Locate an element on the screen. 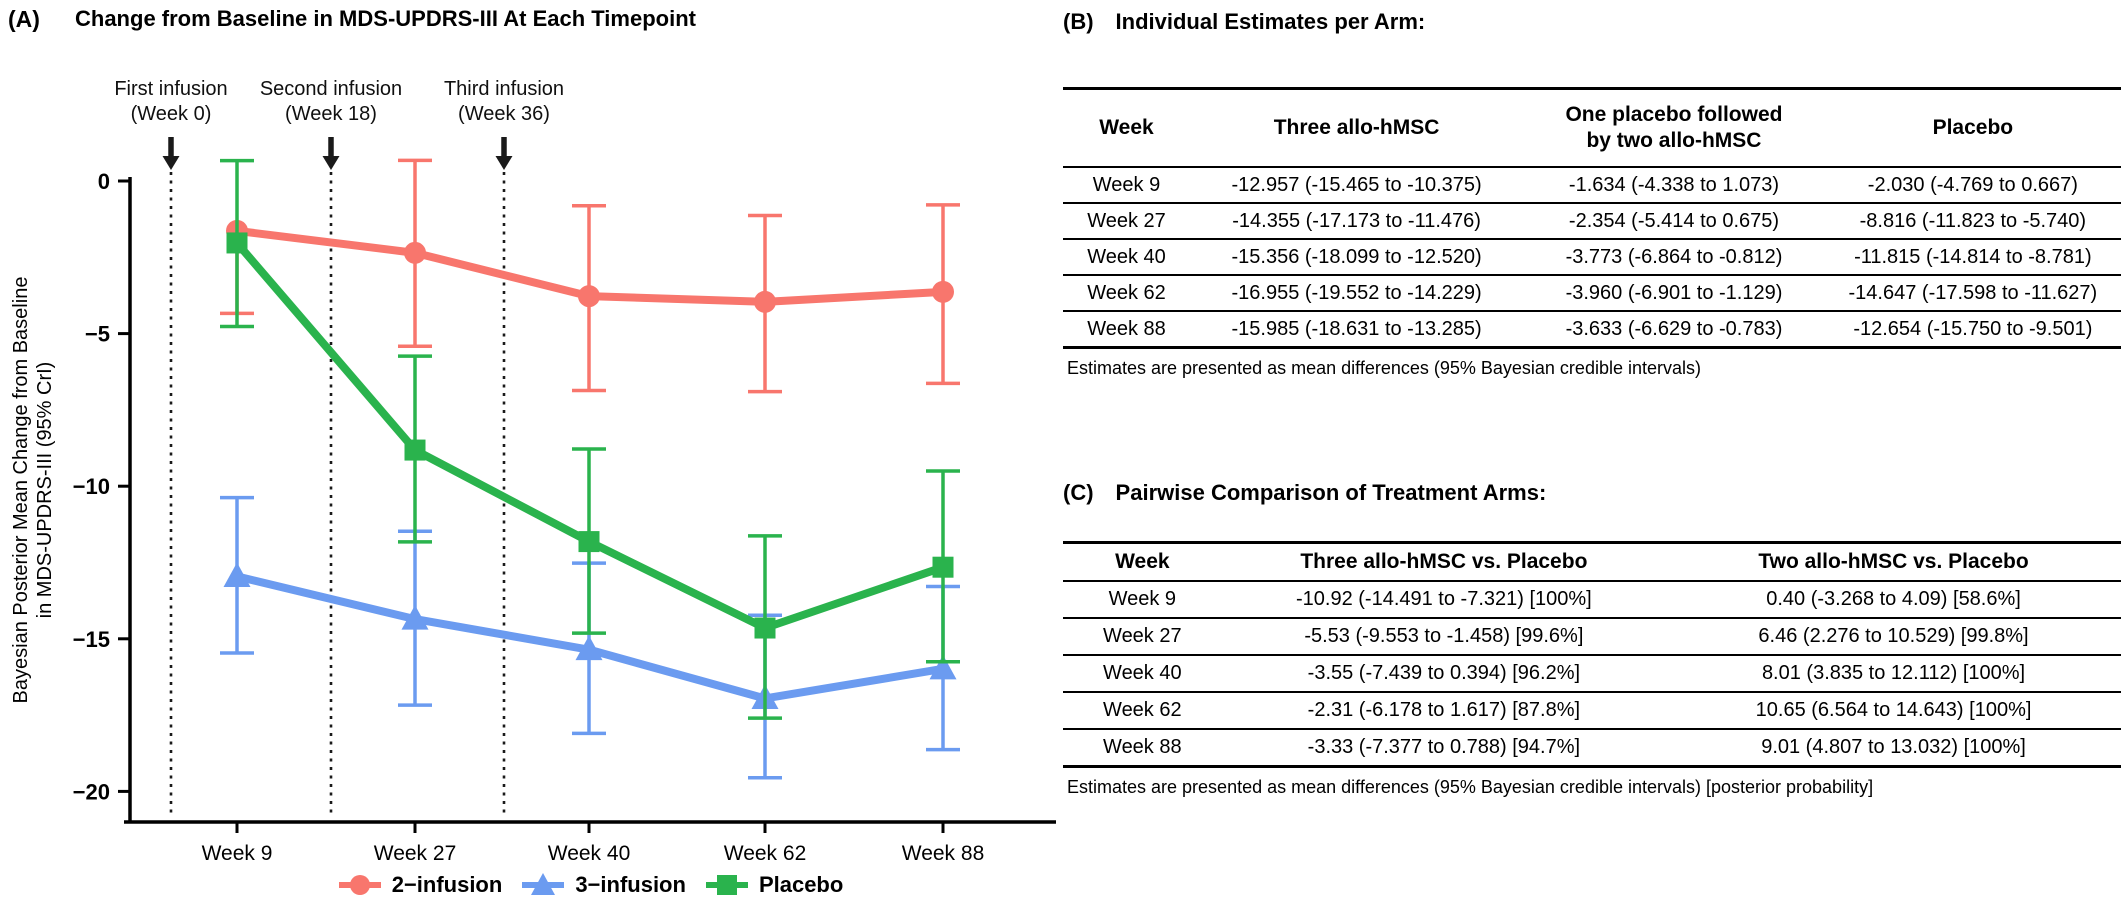  table-cell: -10.92 (-14.491 to -7.321) [100%] is located at coordinates (1444, 600).